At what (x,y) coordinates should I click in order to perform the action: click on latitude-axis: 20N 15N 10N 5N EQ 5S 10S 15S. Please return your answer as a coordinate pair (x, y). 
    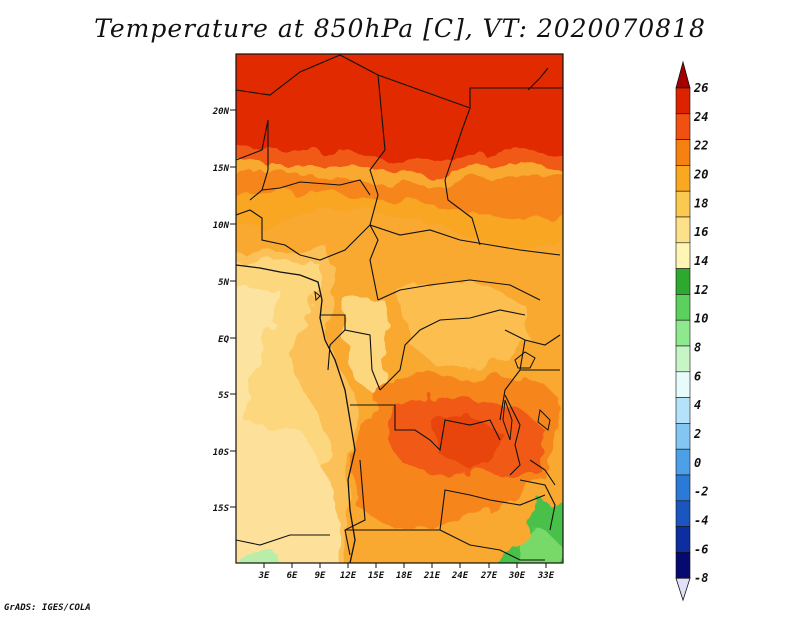
    Looking at the image, I should click on (224, 310).